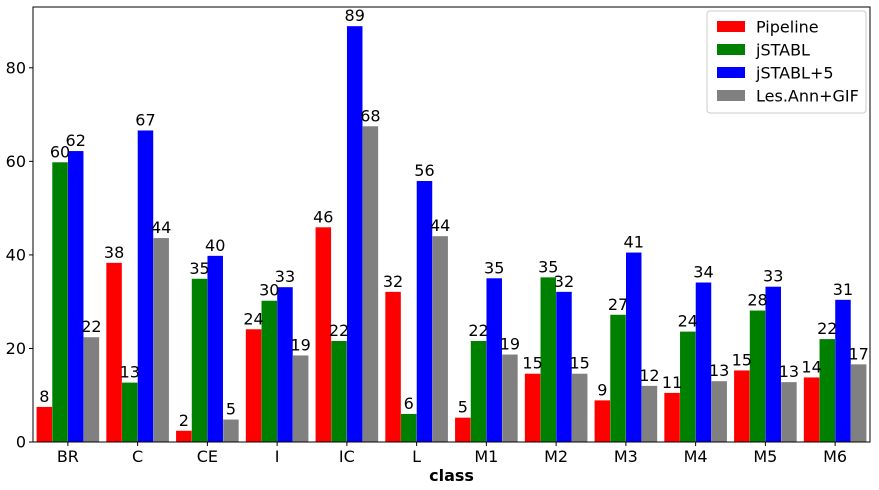  What do you see at coordinates (451, 475) in the screenshot?
I see `x-axis-title: class` at bounding box center [451, 475].